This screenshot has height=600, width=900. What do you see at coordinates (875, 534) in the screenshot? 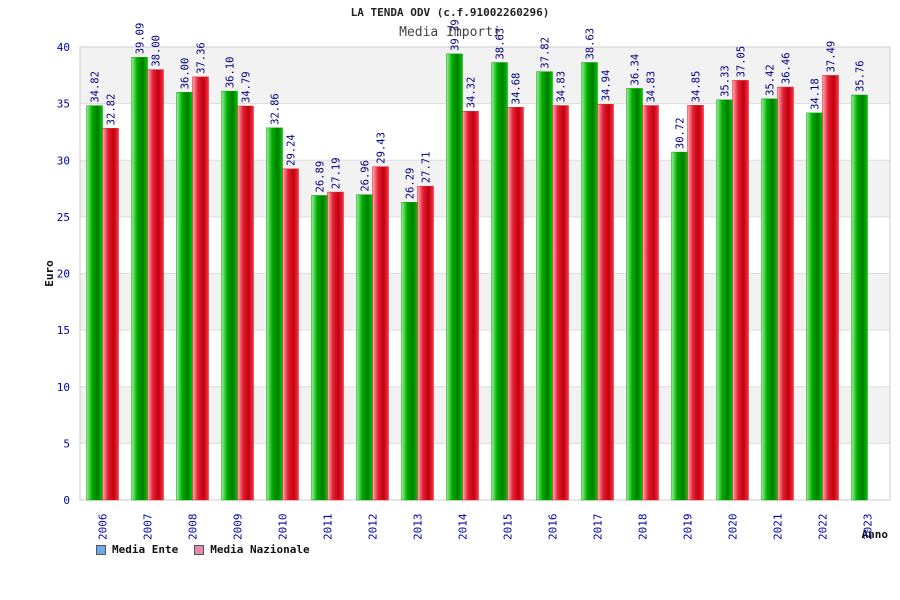
I see `x-axis-title: Anno` at bounding box center [875, 534].